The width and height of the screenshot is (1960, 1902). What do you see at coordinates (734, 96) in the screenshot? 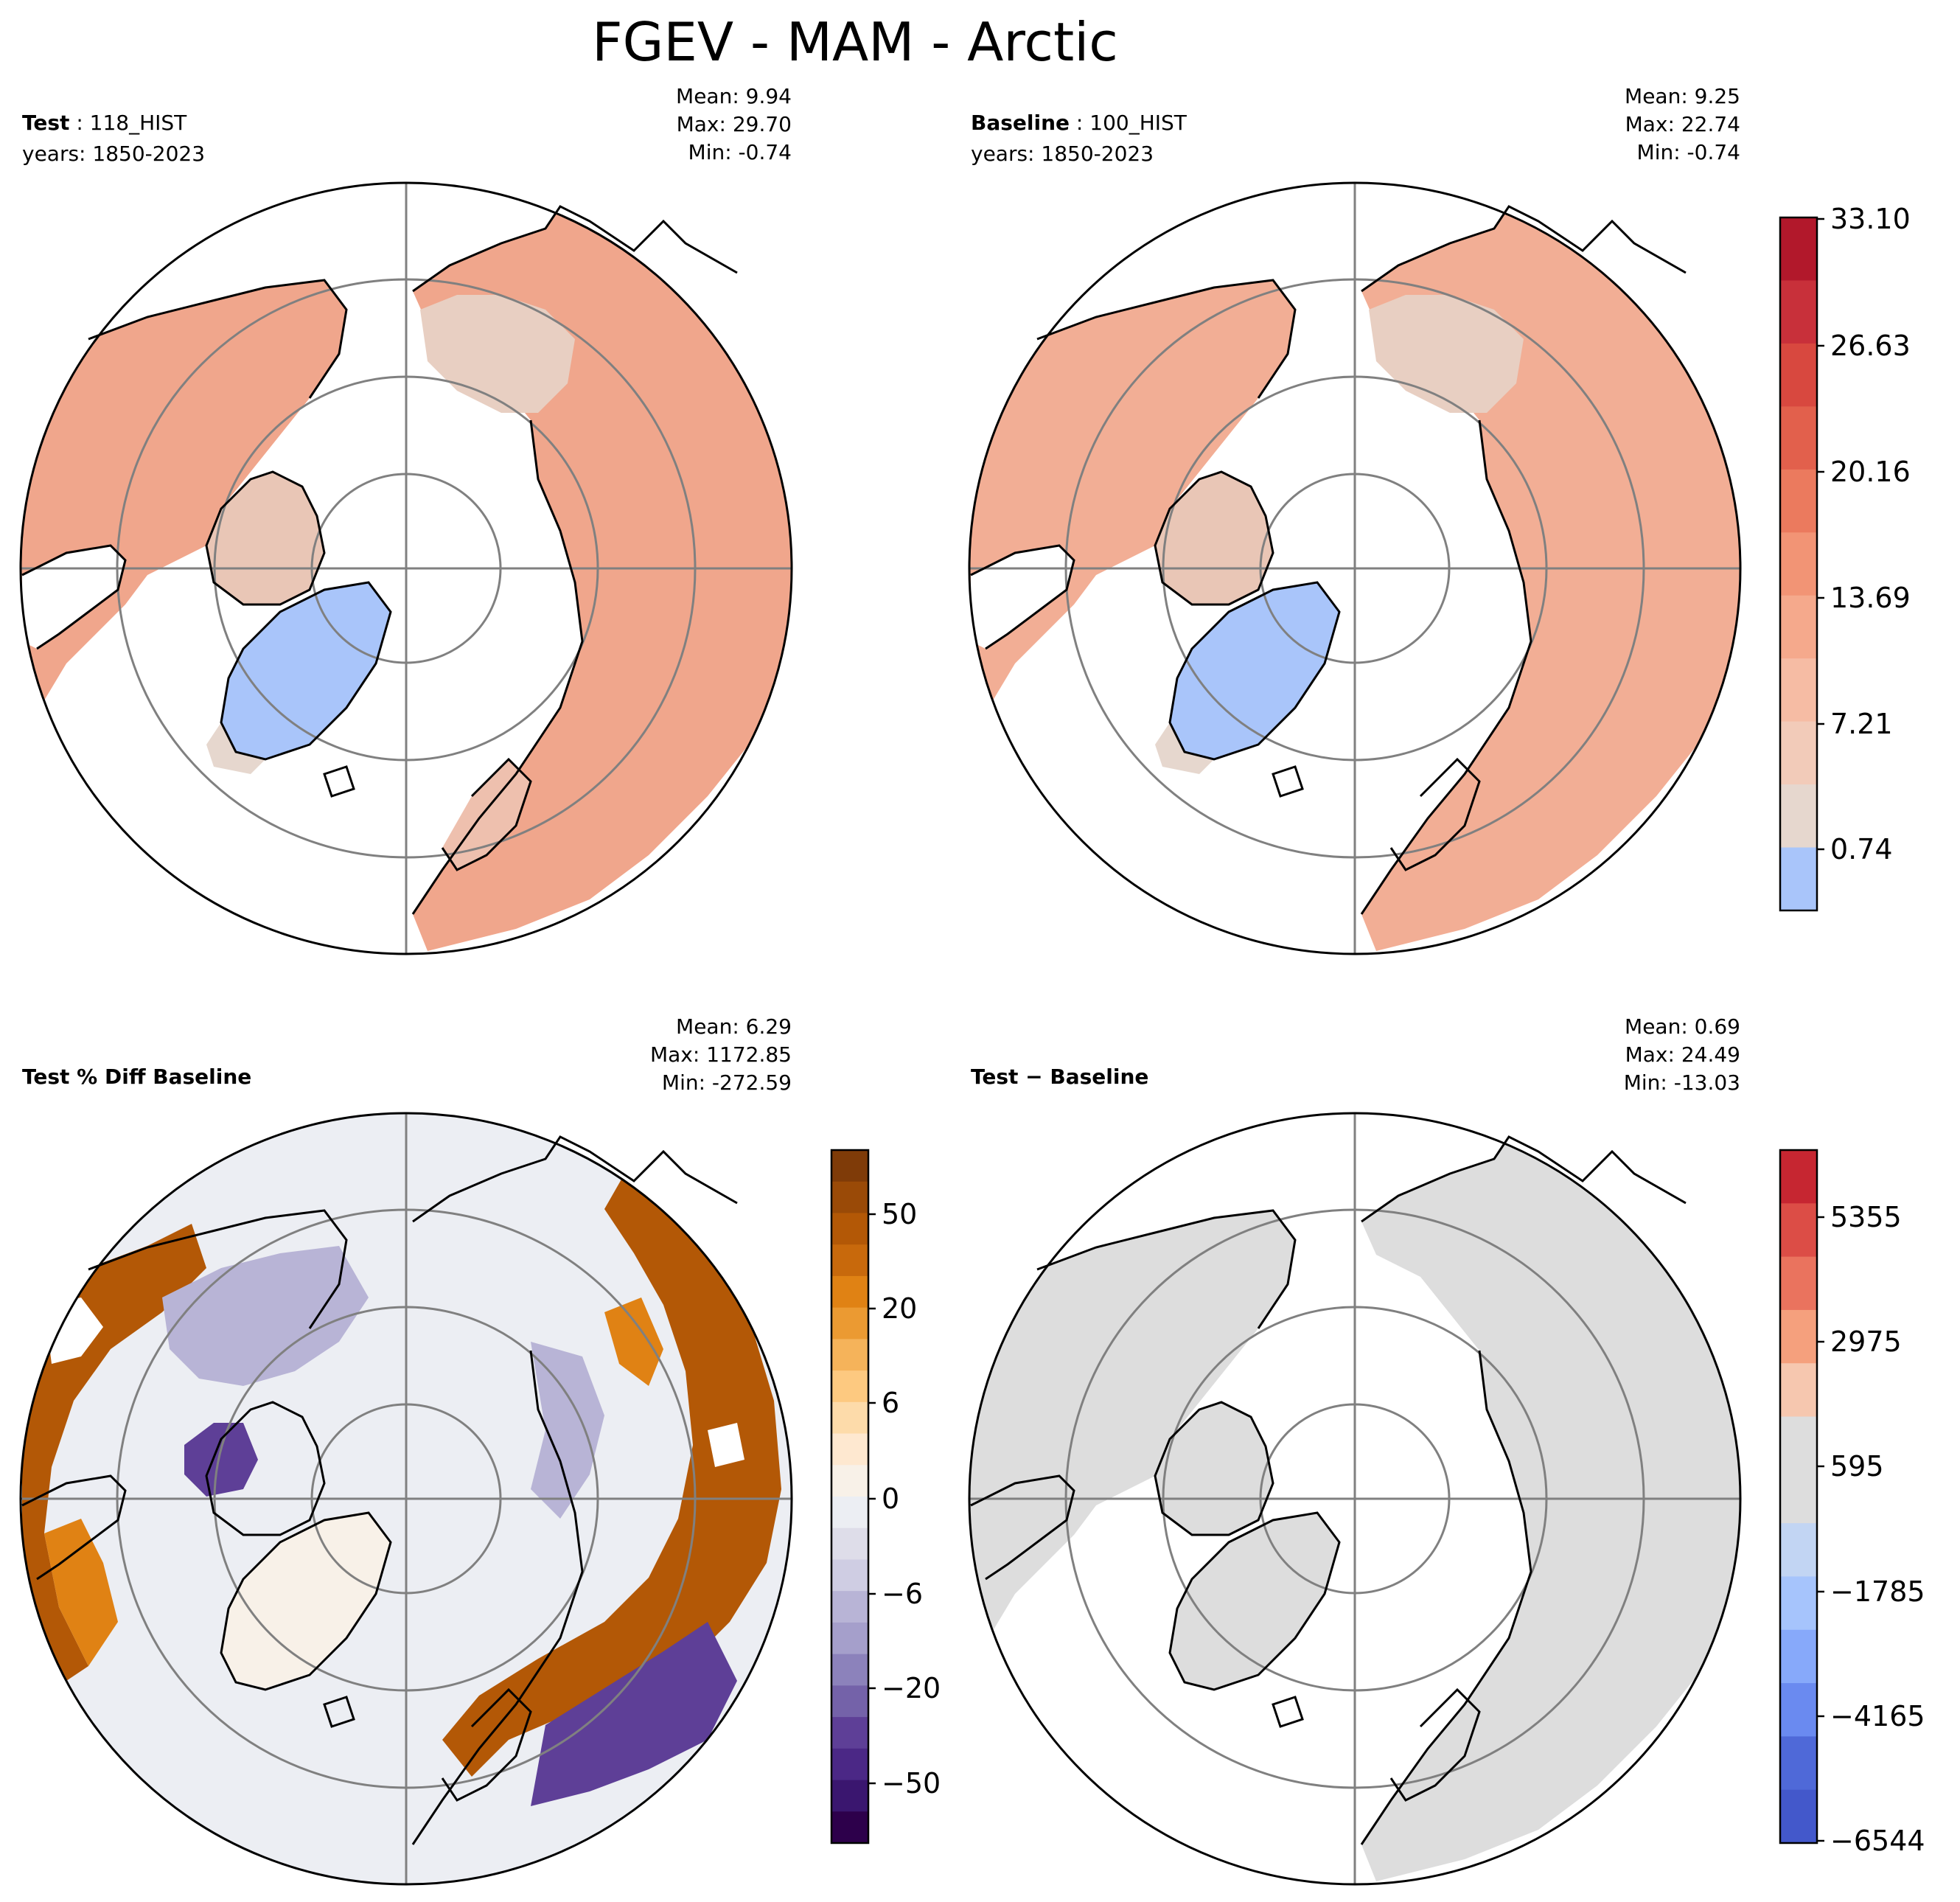
I see `stat-mean: Mean: 9.94` at bounding box center [734, 96].